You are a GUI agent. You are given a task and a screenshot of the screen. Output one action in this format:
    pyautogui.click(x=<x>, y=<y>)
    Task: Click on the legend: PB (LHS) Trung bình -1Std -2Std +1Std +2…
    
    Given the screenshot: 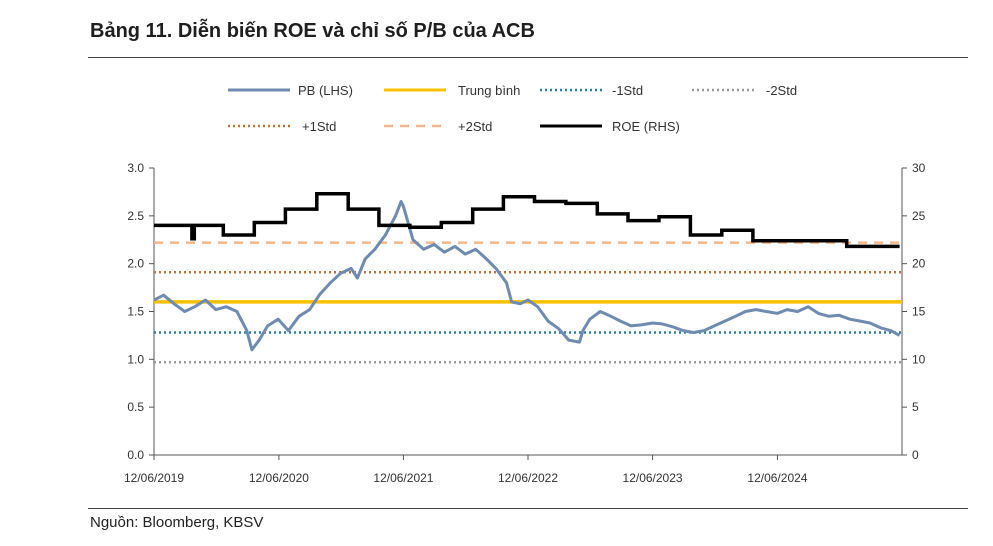 What is the action you would take?
    pyautogui.click(x=512, y=108)
    